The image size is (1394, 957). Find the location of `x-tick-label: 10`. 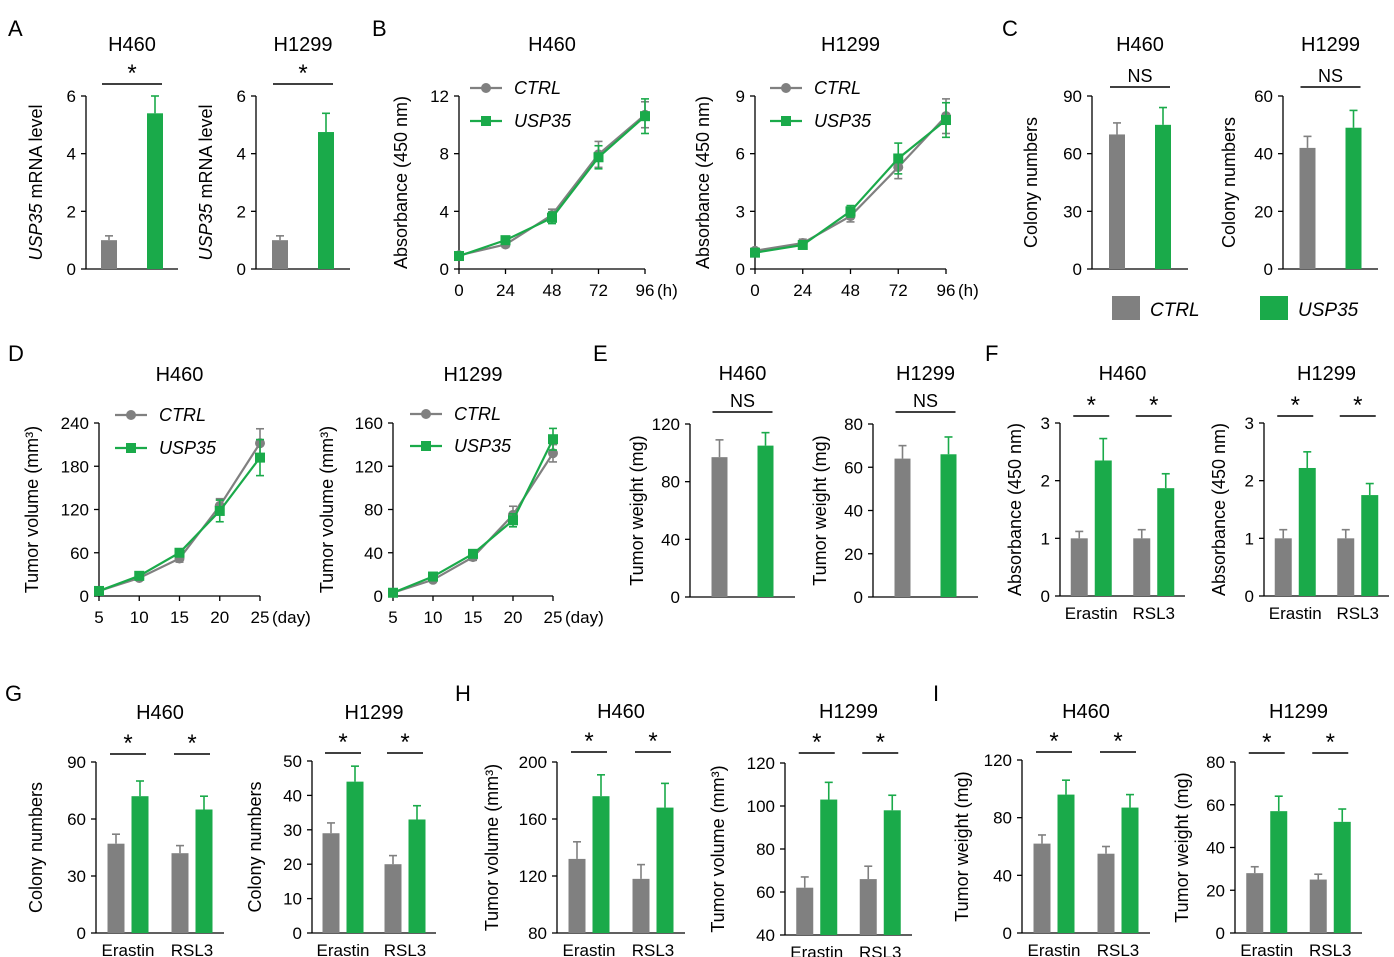

x-tick-label: 10 is located at coordinates (139, 617).